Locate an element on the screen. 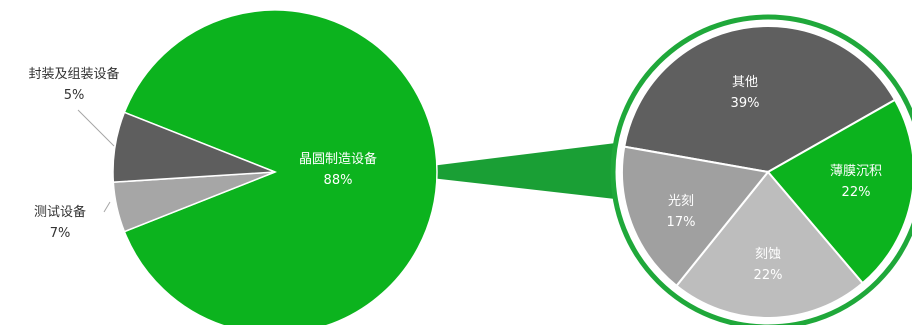 This screenshot has width=912, height=325. slice-percent: 88% is located at coordinates (338, 180).